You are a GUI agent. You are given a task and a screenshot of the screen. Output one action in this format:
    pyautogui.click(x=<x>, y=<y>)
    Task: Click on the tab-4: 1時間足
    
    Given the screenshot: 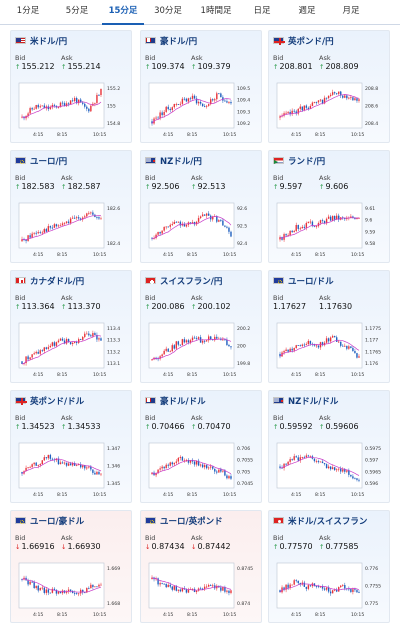 What is the action you would take?
    pyautogui.click(x=216, y=11)
    